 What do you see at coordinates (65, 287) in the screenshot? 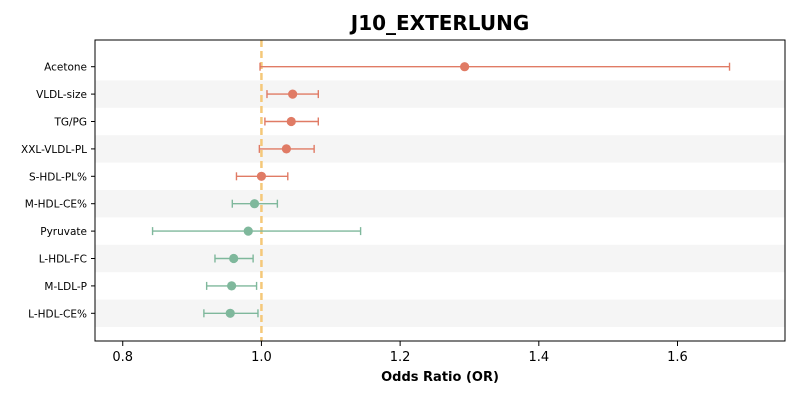
I see `y-tick-label: M-LDL-P` at bounding box center [65, 287].